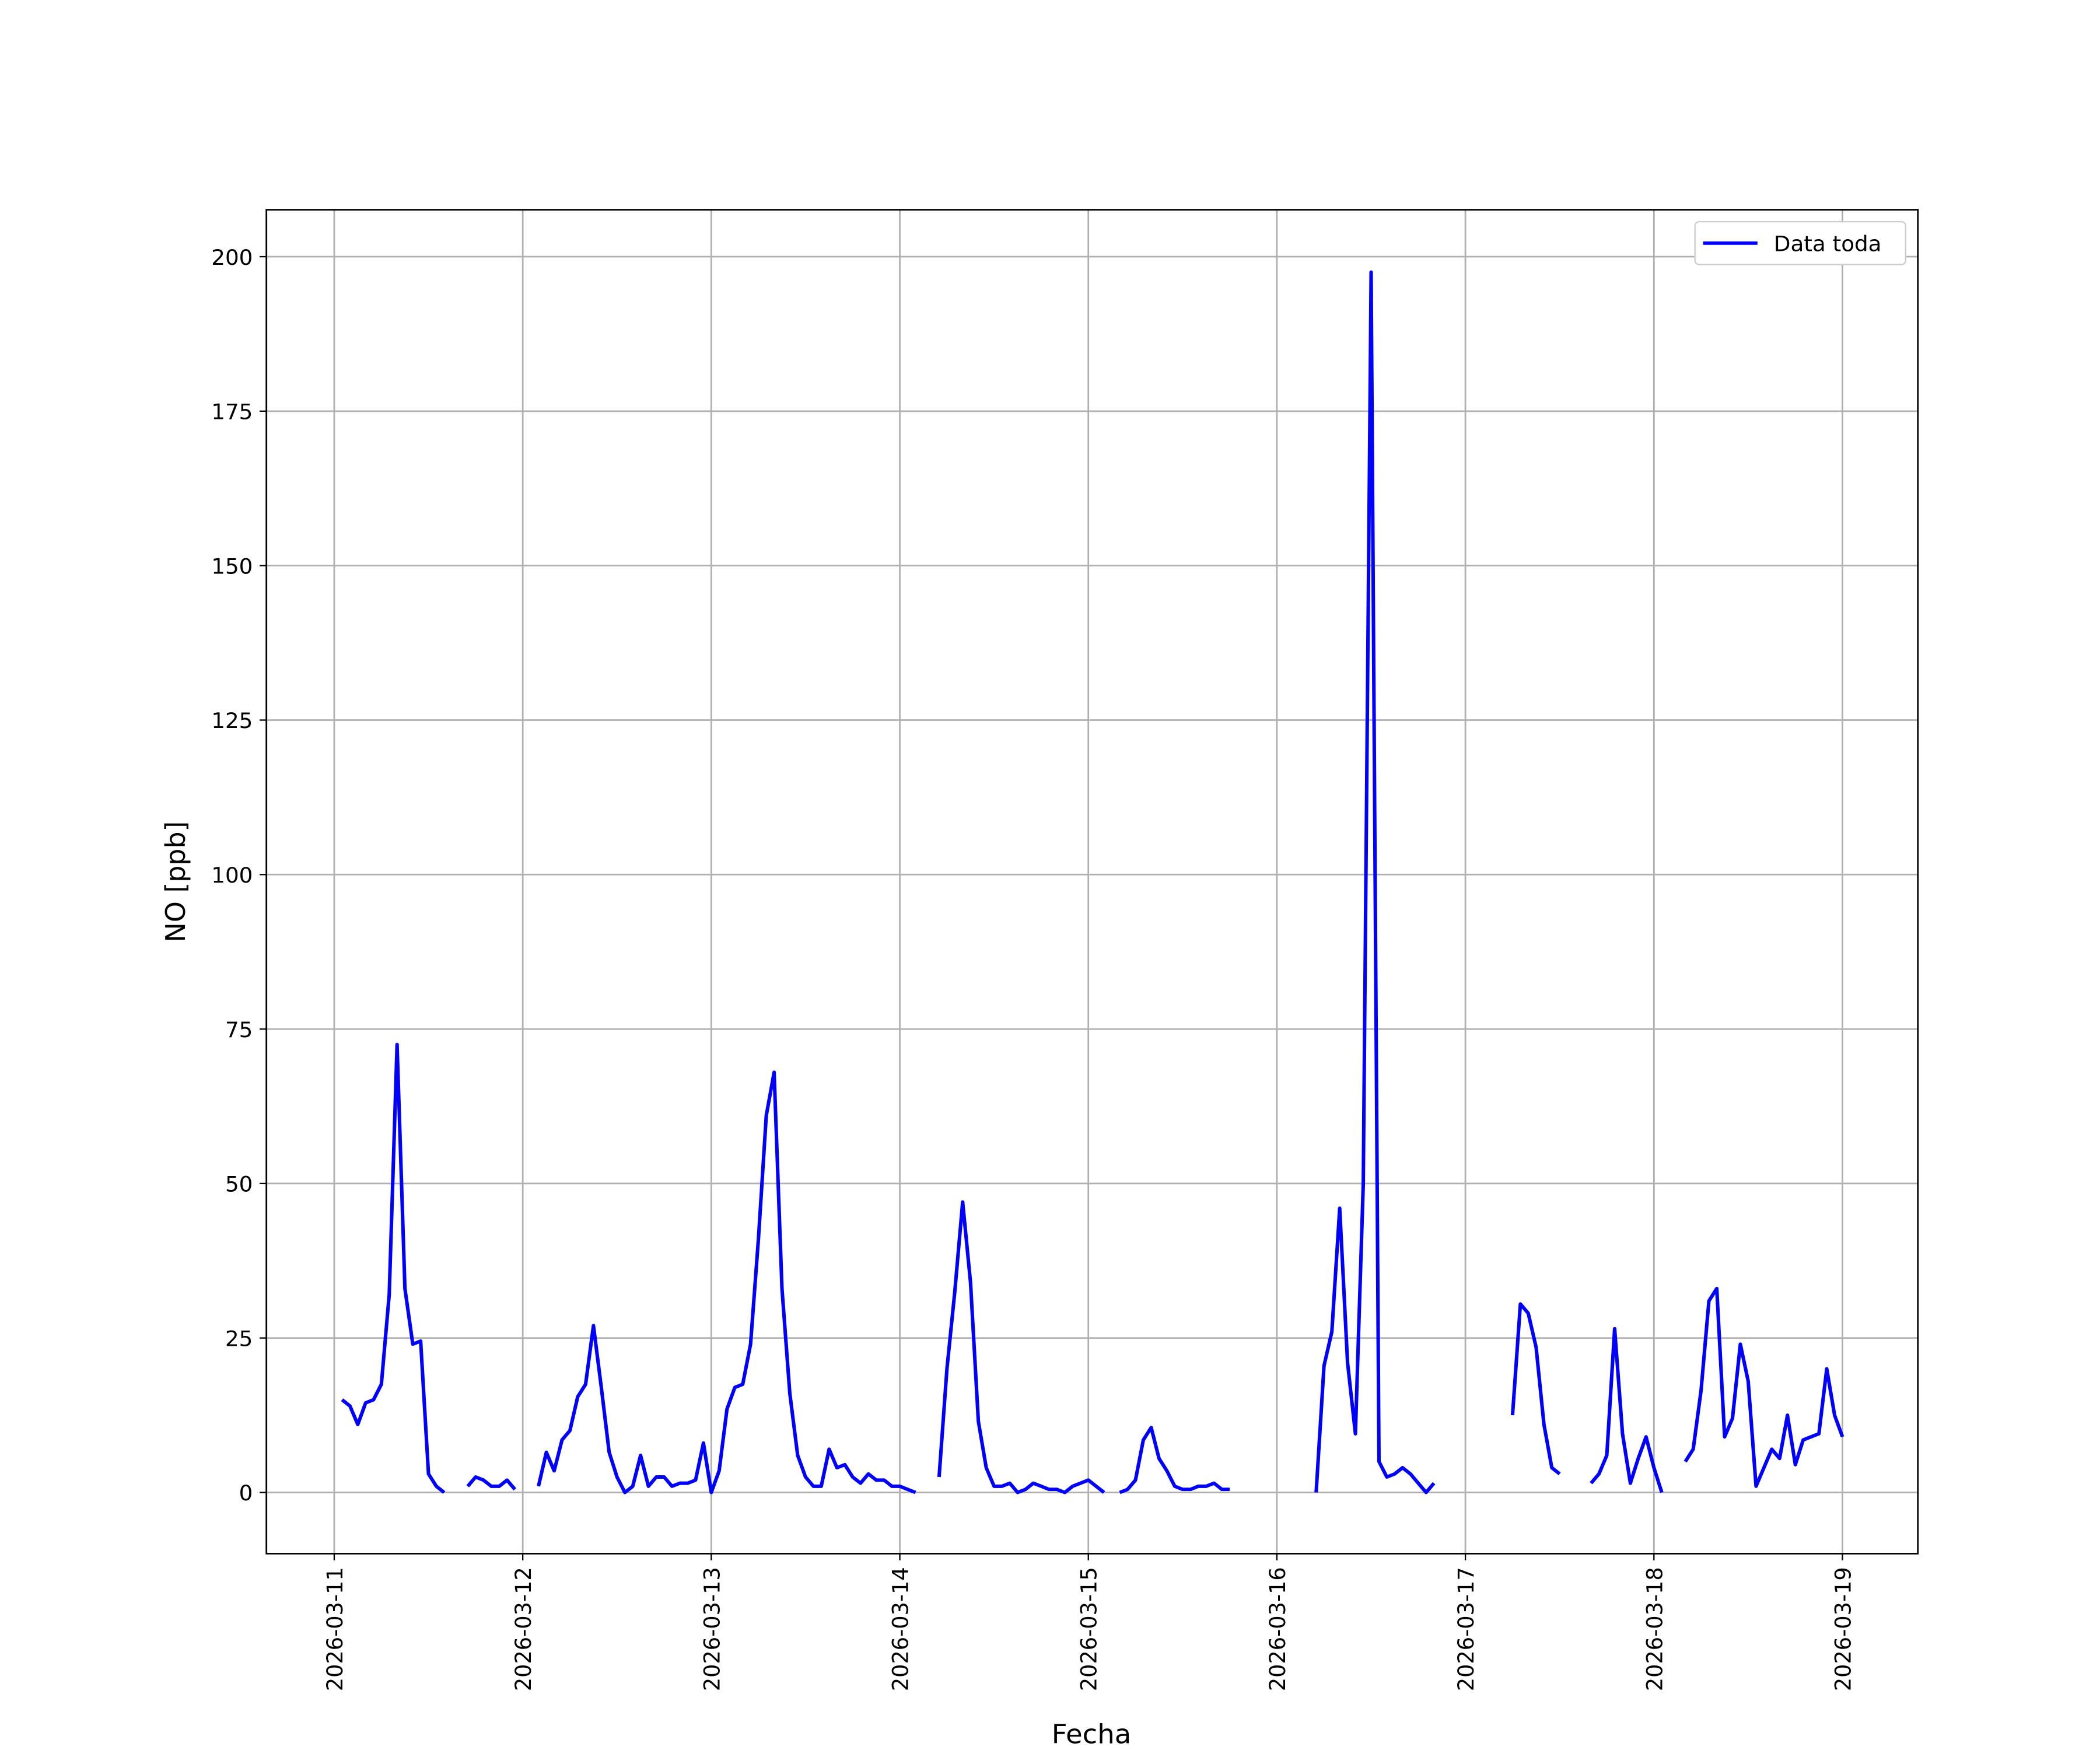 The width and height of the screenshot is (2100, 1750). I want to click on y-tick-label: 50, so click(239, 1184).